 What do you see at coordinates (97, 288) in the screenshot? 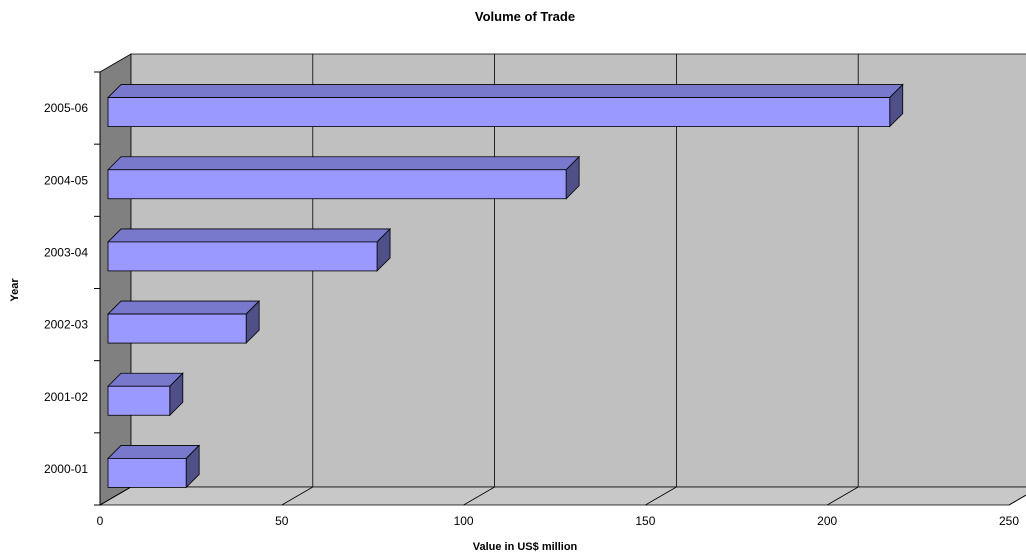
I see `axes` at bounding box center [97, 288].